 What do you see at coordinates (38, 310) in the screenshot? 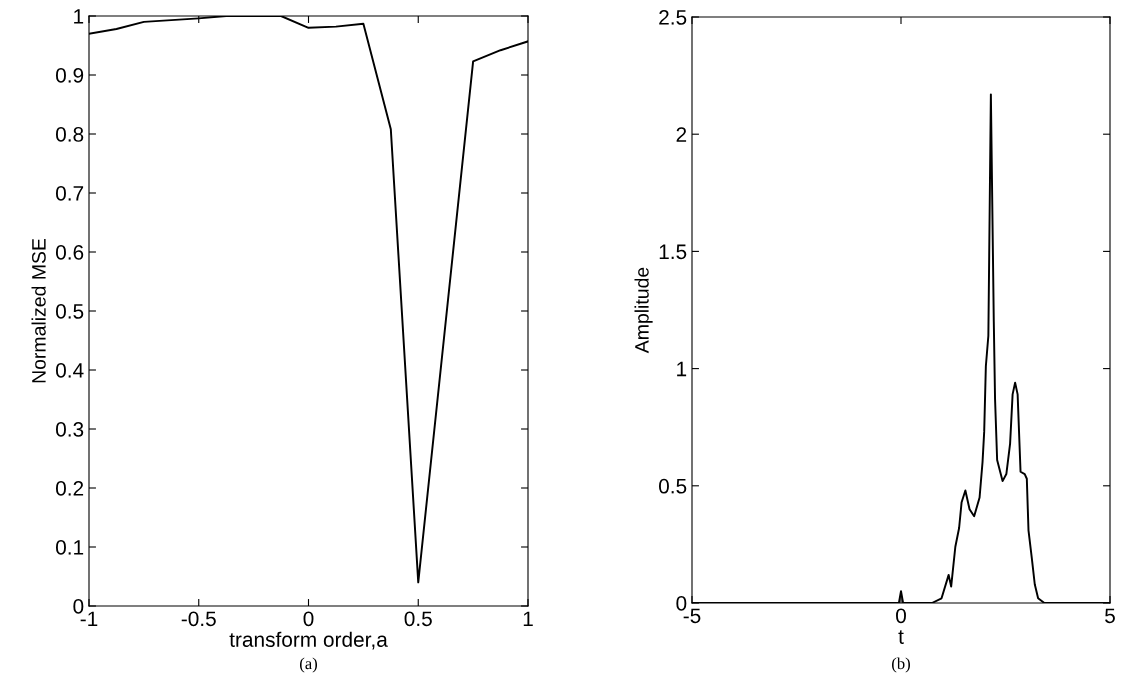
I see `y-axis-title: Normalized MSE` at bounding box center [38, 310].